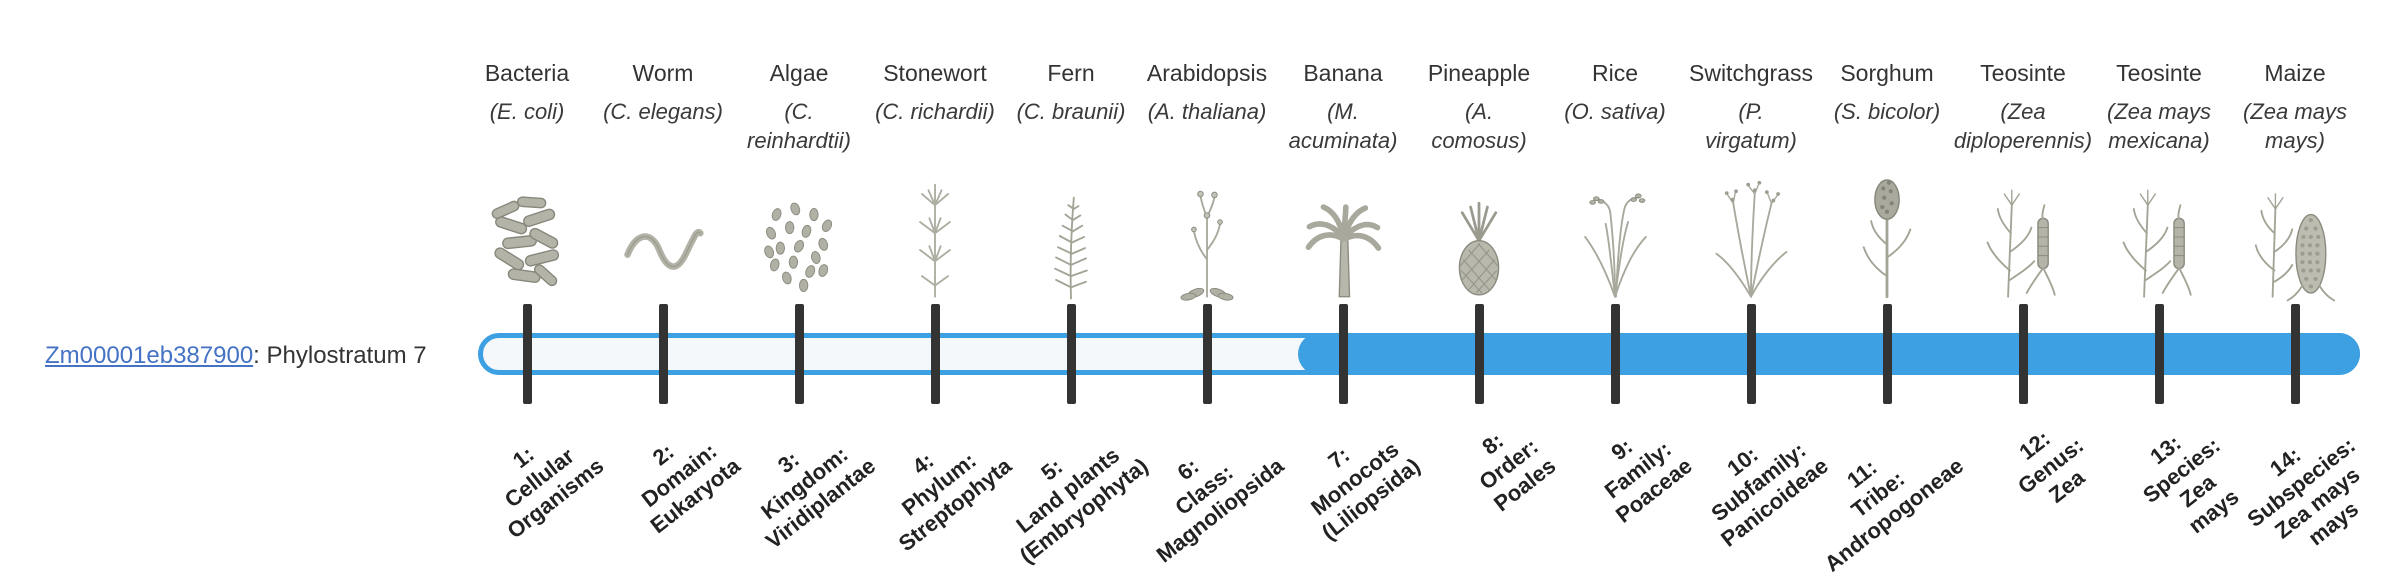 The image size is (2400, 580). Describe the element at coordinates (527, 236) in the screenshot. I see `bacteria-icon` at that location.